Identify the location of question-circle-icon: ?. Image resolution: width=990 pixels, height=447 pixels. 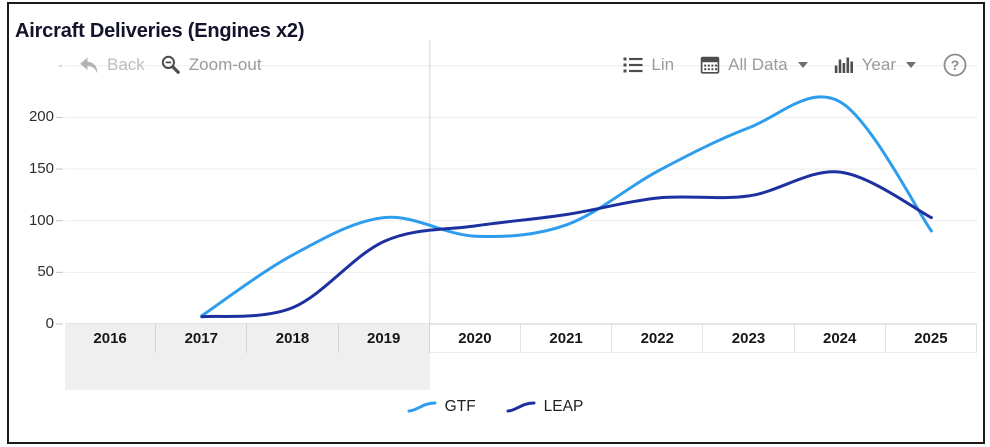
(955, 65).